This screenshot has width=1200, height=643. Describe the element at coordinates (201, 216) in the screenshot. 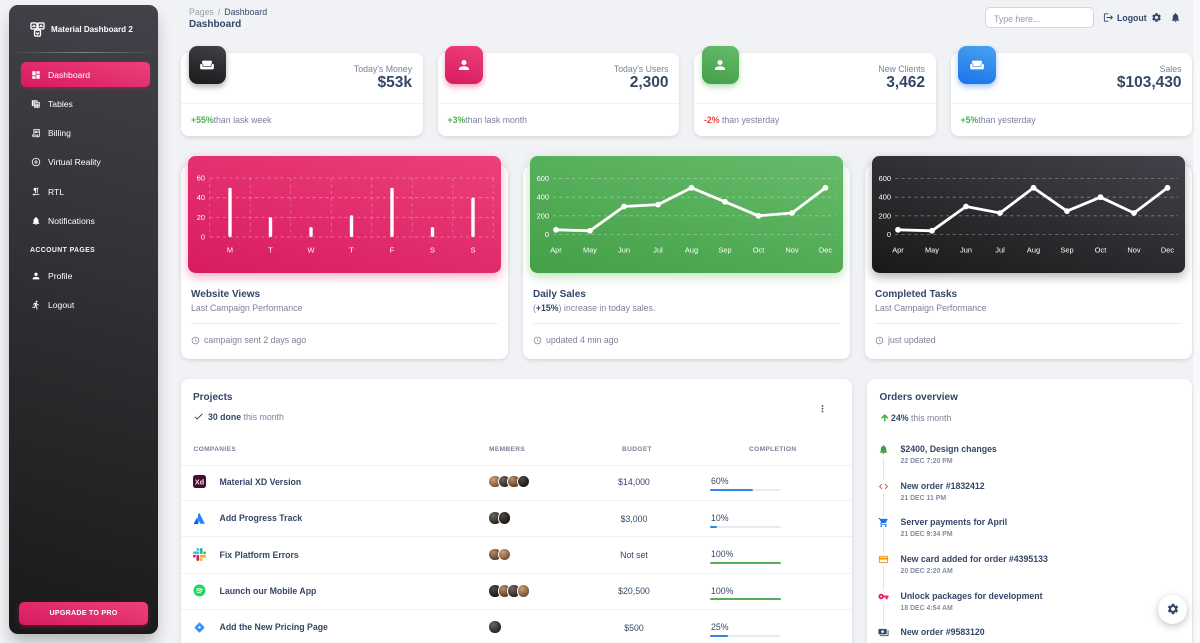

I see `svg-text: 20` at that location.